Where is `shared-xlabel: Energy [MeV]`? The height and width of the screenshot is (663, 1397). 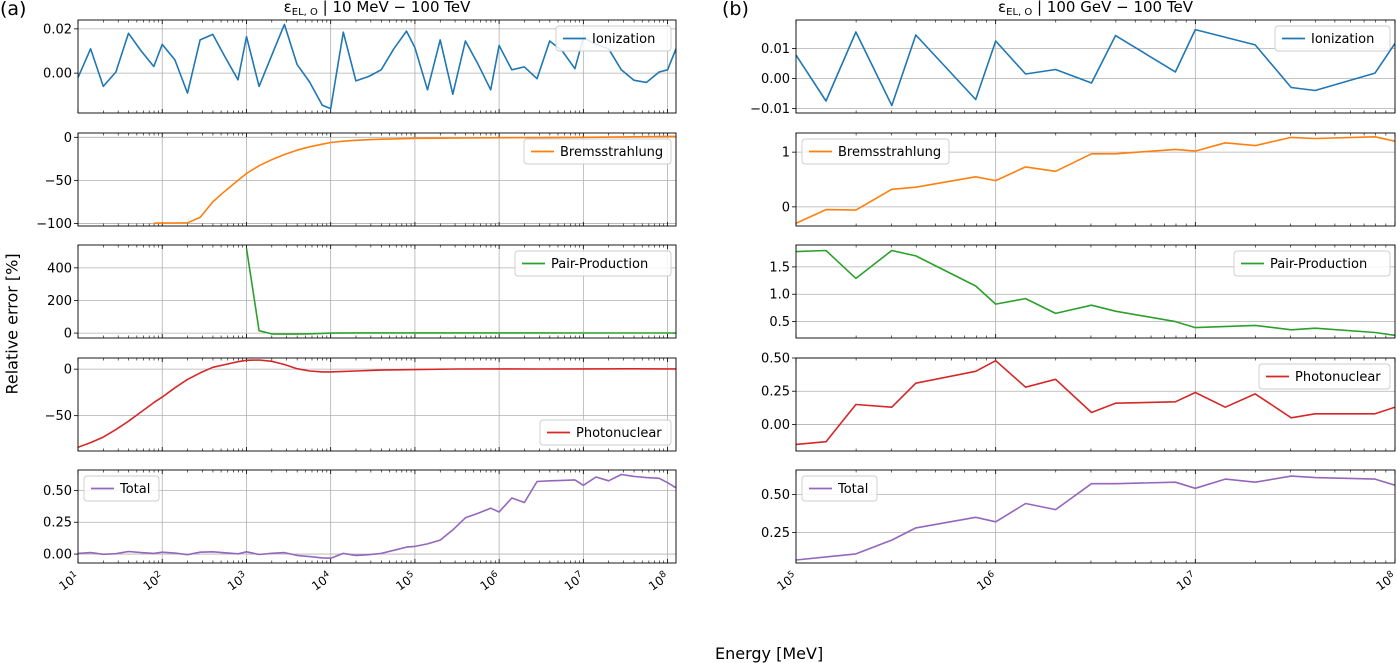
shared-xlabel: Energy [MeV] is located at coordinates (769, 653).